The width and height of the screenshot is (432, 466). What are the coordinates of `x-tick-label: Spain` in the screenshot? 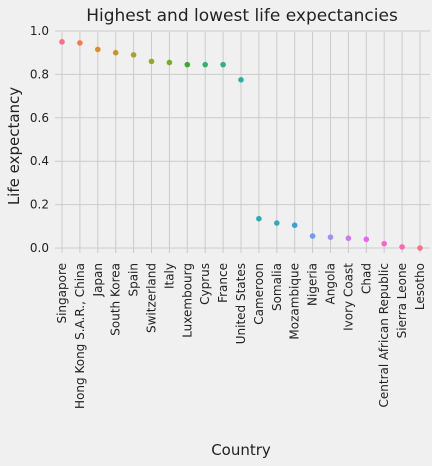 It's located at (134, 280).